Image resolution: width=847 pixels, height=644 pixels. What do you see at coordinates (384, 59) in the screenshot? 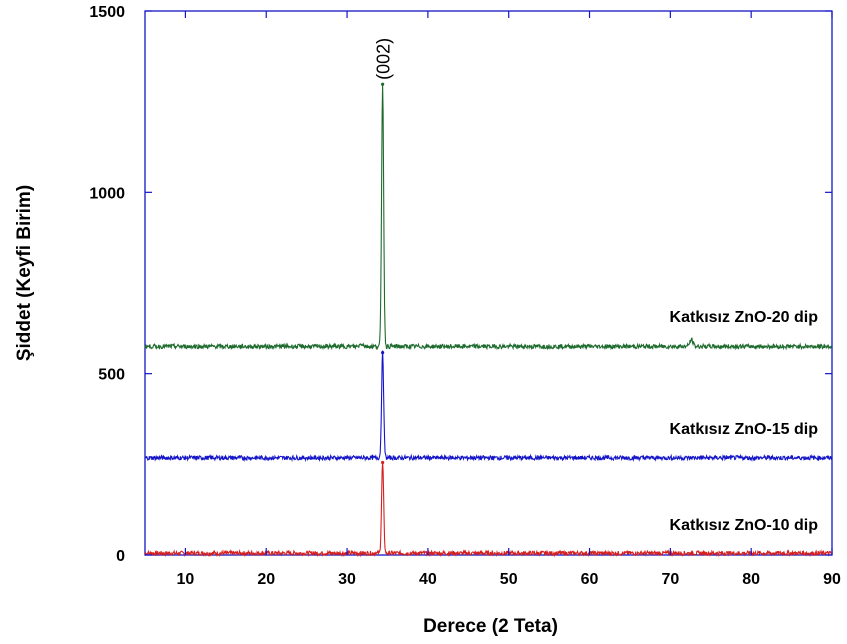
I see `peak-annotation-002: (002)` at bounding box center [384, 59].